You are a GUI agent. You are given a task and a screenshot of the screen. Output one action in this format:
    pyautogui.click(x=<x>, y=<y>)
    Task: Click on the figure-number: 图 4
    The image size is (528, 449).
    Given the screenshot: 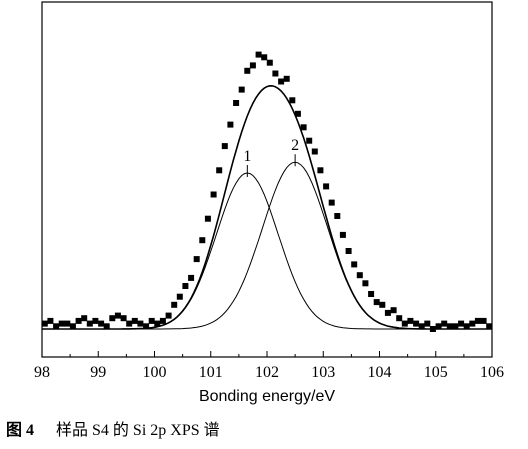 What is the action you would take?
    pyautogui.click(x=20, y=430)
    